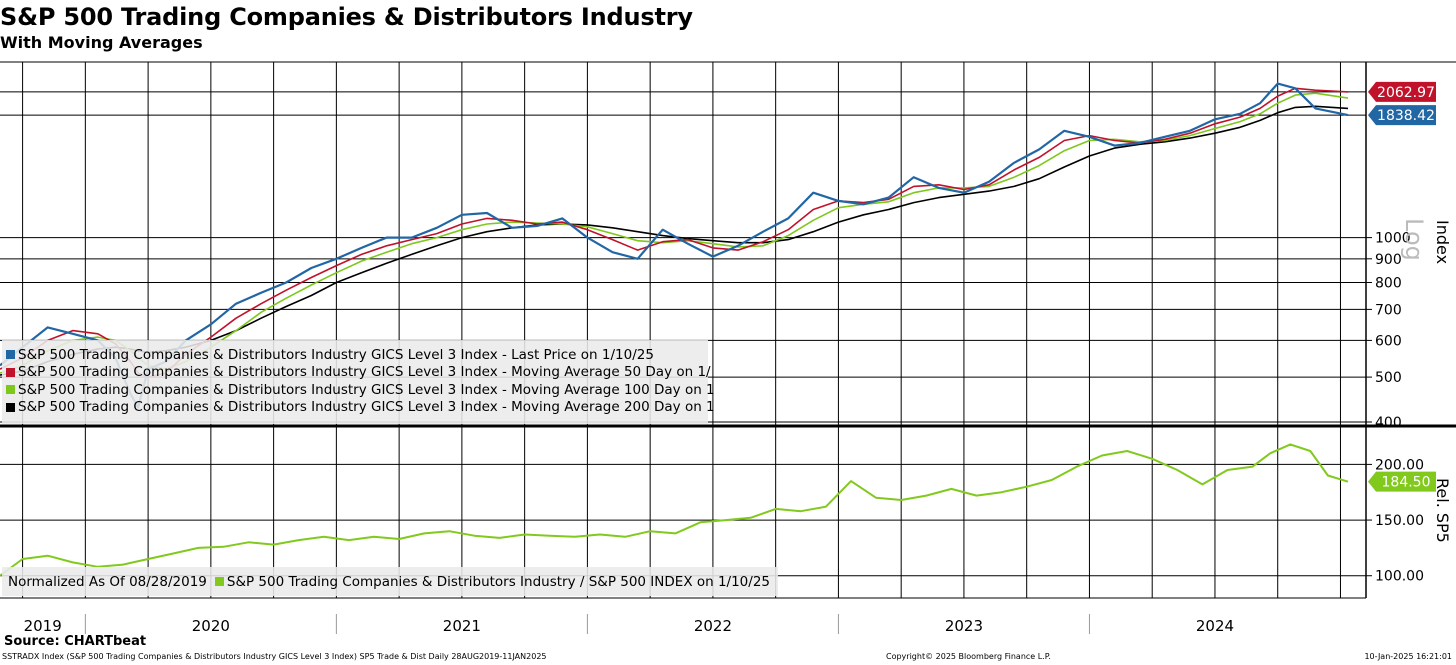  What do you see at coordinates (1388, 310) in the screenshot?
I see `y-tick-label: 700` at bounding box center [1388, 310].